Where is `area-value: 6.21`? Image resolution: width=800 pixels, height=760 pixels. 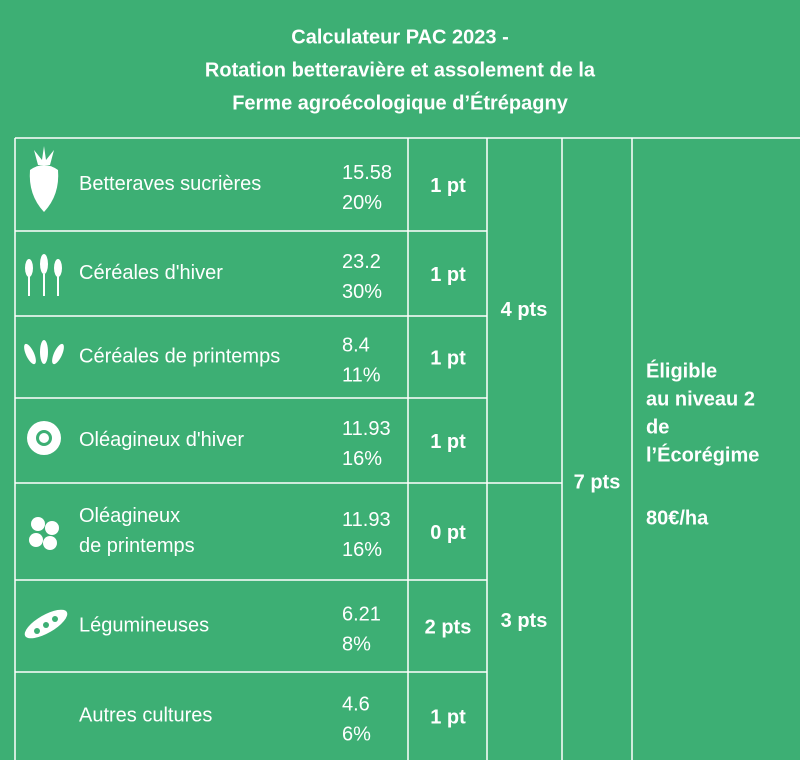
area-value: 6.21 is located at coordinates (361, 614).